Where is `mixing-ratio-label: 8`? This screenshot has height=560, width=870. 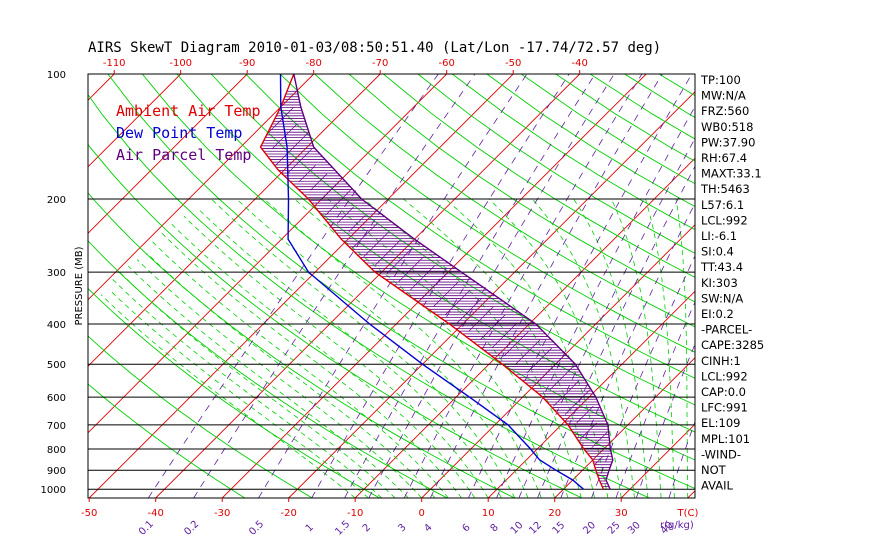 mixing-ratio-label: 8 is located at coordinates (495, 528).